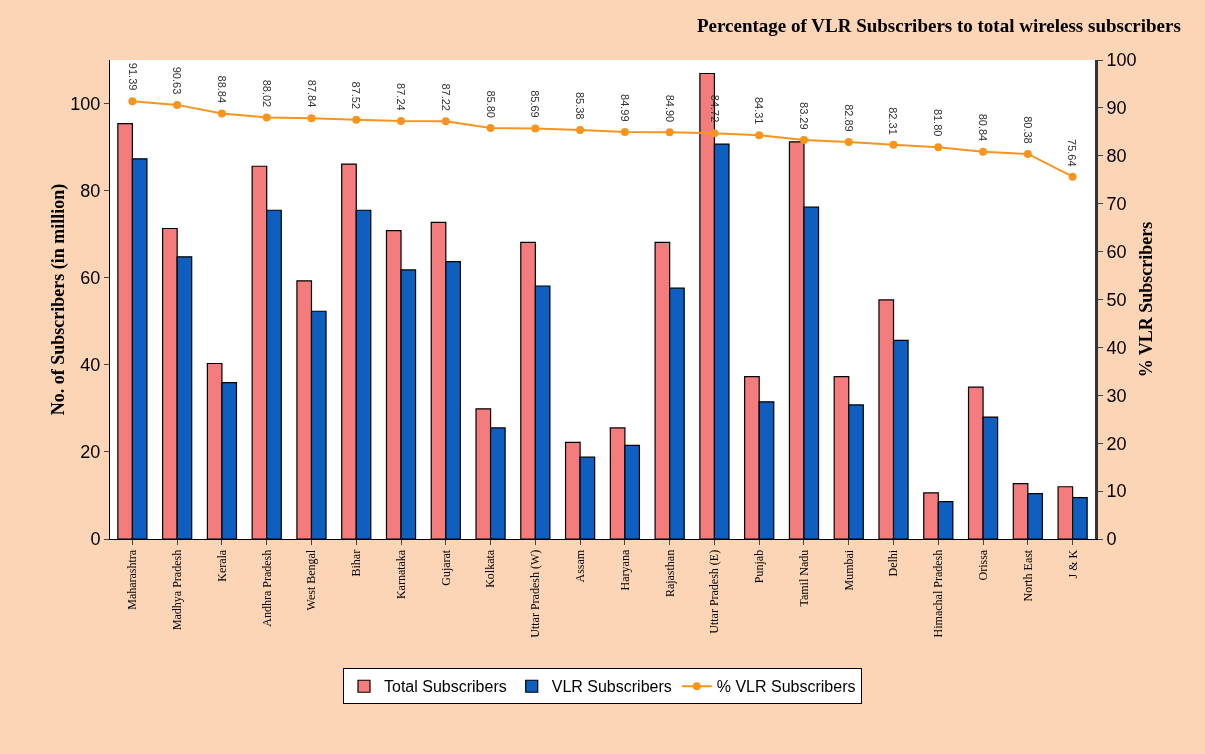 This screenshot has height=754, width=1205. What do you see at coordinates (90, 452) in the screenshot?
I see `y-tick-label: 20` at bounding box center [90, 452].